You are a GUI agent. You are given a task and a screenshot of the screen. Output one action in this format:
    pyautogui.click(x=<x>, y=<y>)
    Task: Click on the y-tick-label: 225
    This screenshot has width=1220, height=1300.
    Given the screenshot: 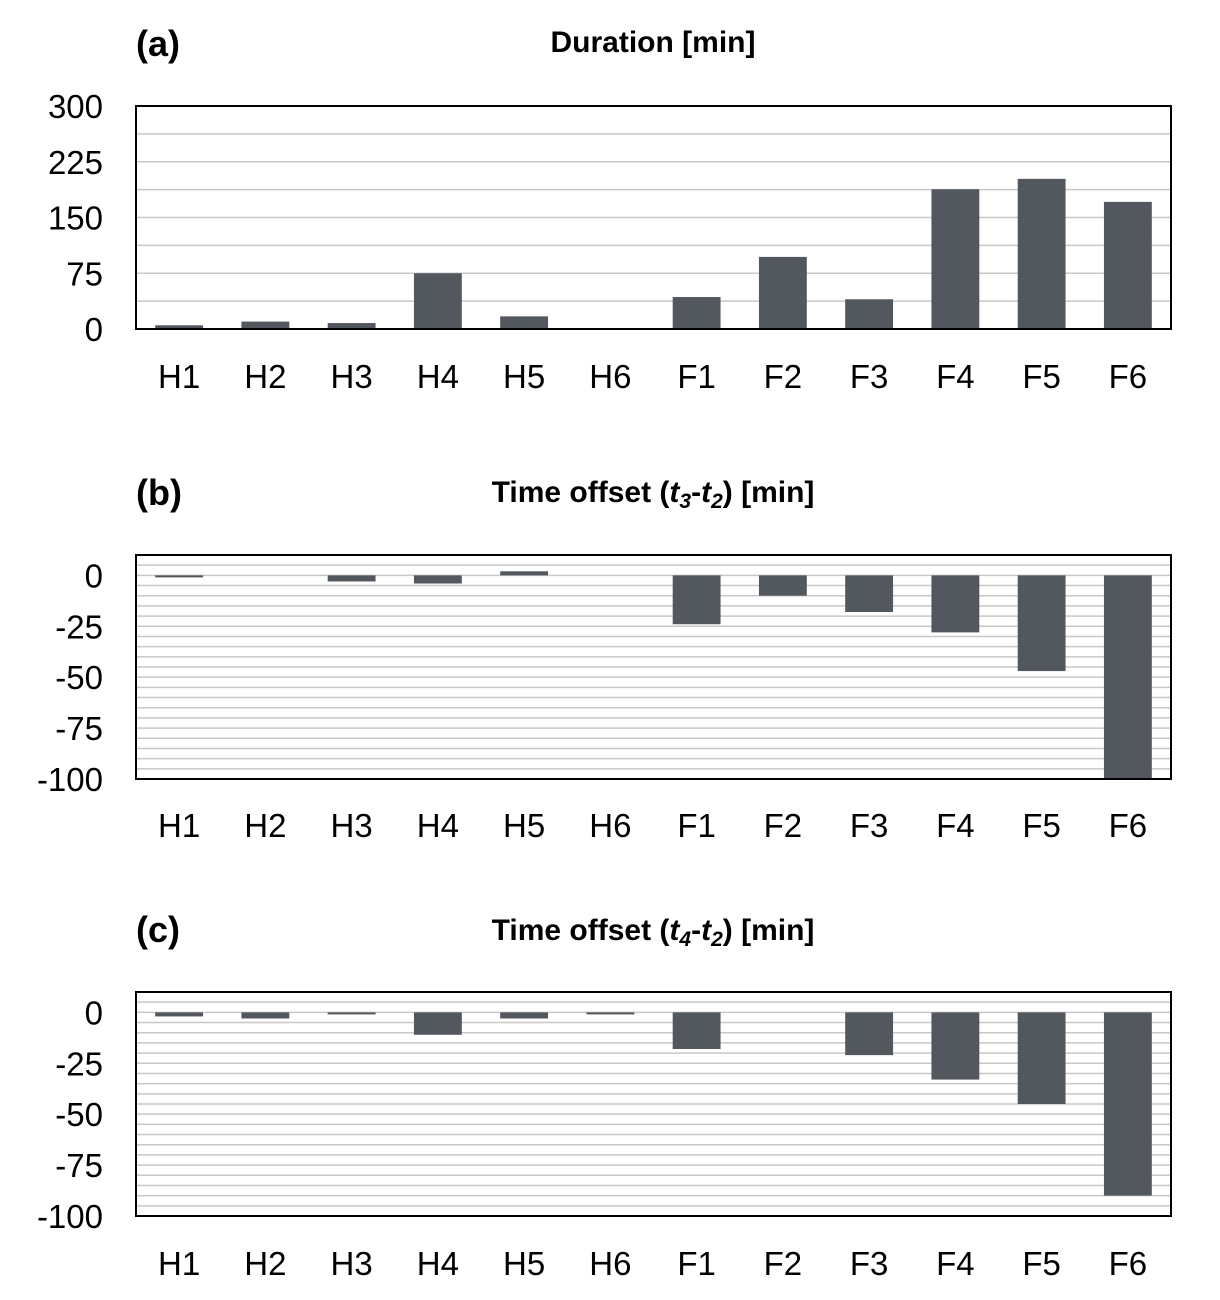 What is the action you would take?
    pyautogui.click(x=75, y=162)
    